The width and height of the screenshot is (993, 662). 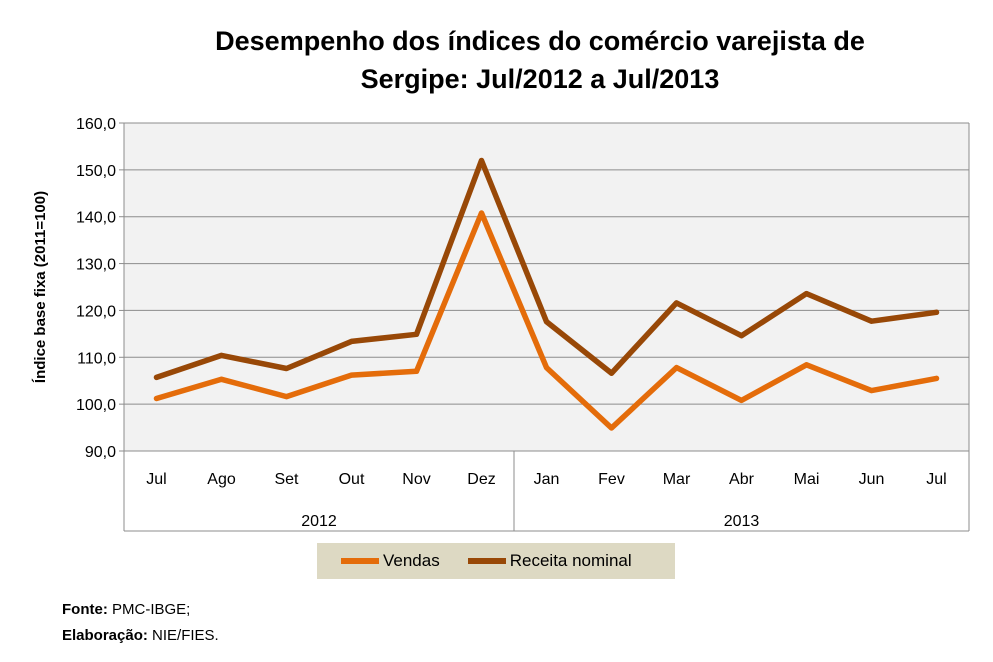 What do you see at coordinates (570, 560) in the screenshot?
I see `legend-label-receita-nominal: Receita nominal` at bounding box center [570, 560].